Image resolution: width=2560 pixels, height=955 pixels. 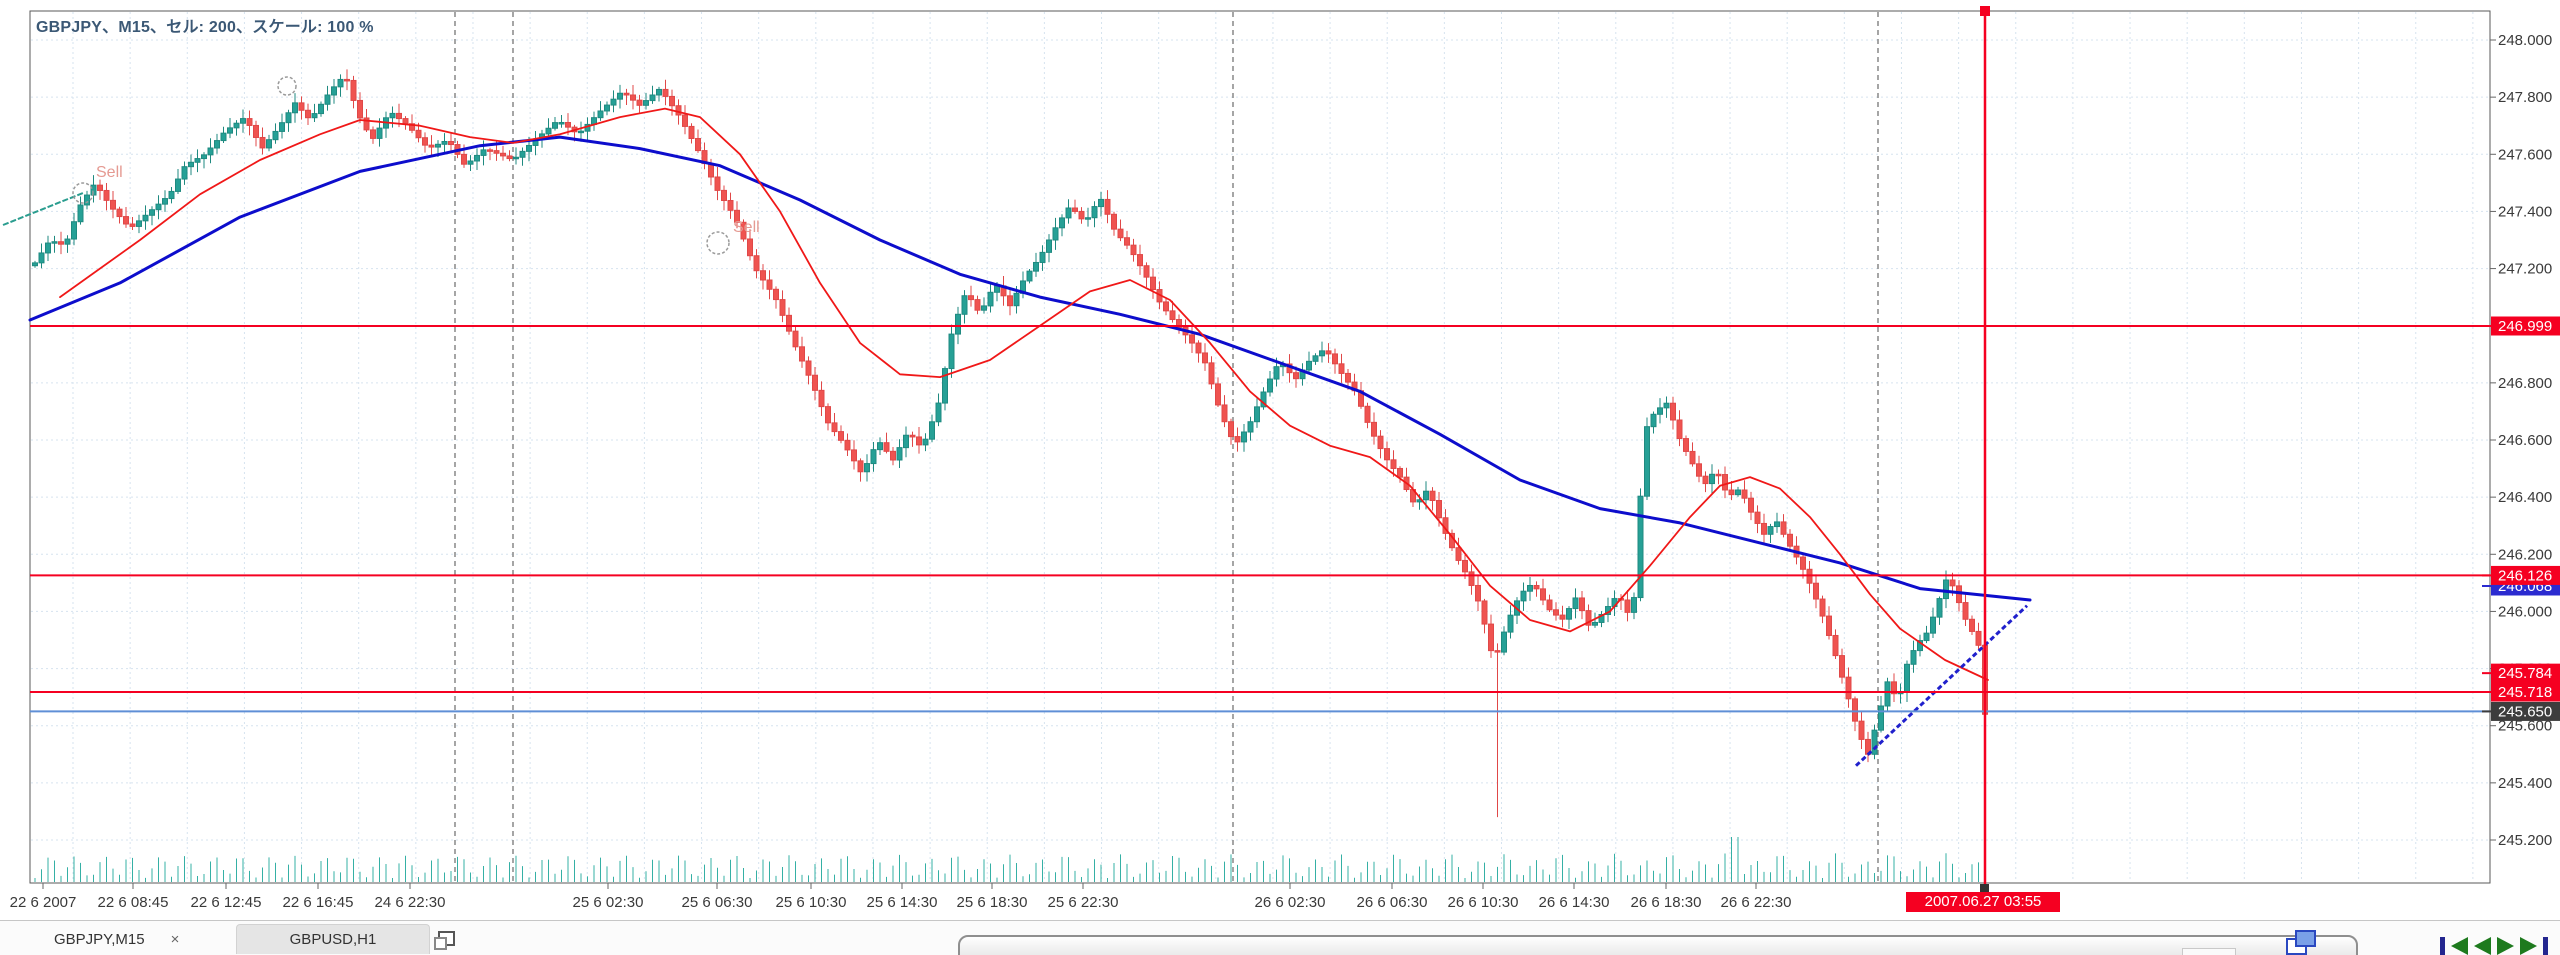 What do you see at coordinates (2525, 840) in the screenshot?
I see `y-axis-label: 245.200` at bounding box center [2525, 840].